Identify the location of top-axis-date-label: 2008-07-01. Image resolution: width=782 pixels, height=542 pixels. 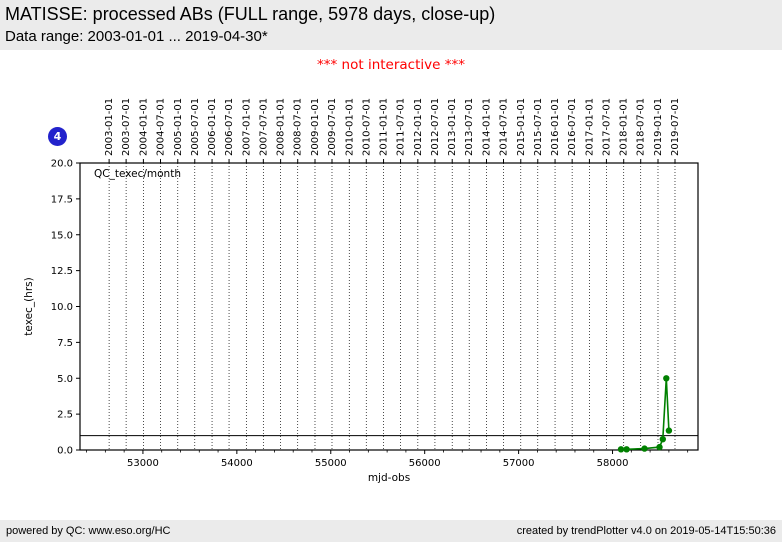
(298, 127).